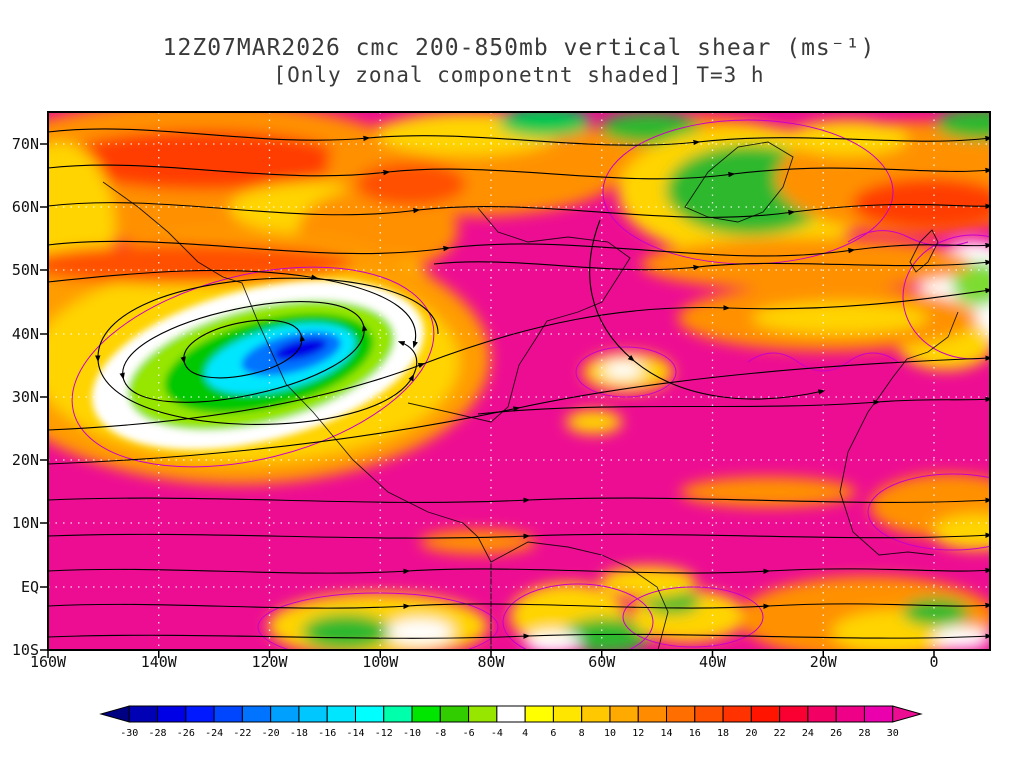  Describe the element at coordinates (25, 523) in the screenshot. I see `y-axis-tick-label: 10N` at that location.